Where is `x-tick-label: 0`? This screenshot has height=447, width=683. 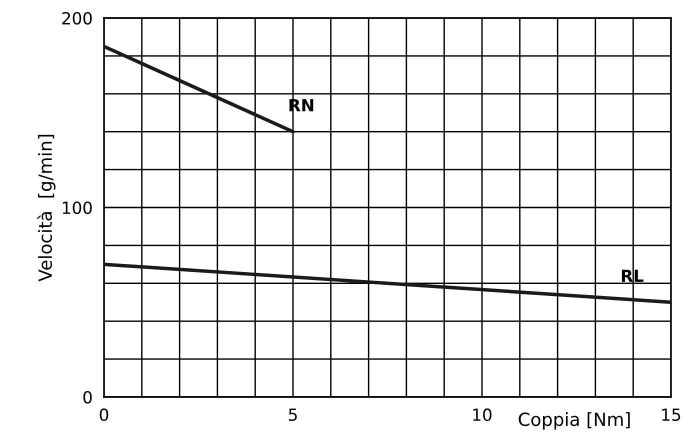 x-tick-label: 0 is located at coordinates (104, 415).